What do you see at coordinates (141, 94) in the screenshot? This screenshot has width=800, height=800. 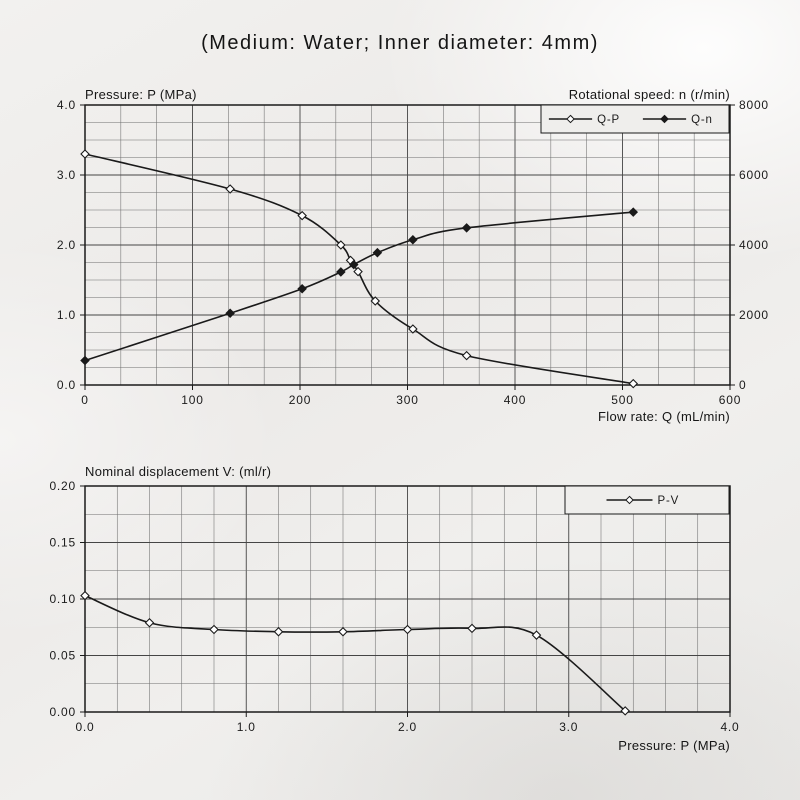 I see `pressure-axis-title: Pressure: P (MPa)` at bounding box center [141, 94].